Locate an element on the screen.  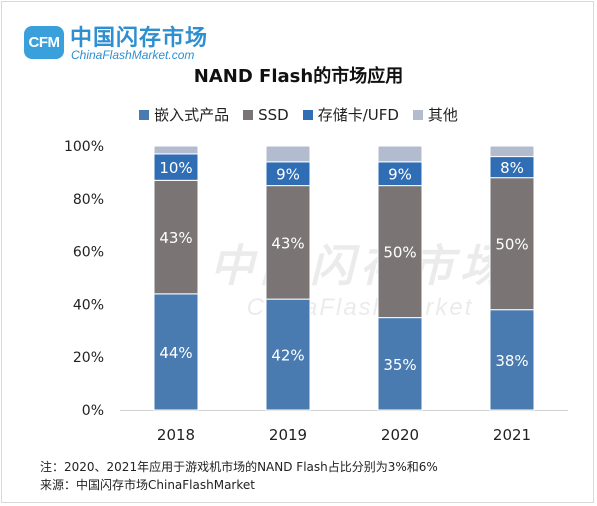
logo-name-en: ChinaFlashMarket.com is located at coordinates (133, 55).